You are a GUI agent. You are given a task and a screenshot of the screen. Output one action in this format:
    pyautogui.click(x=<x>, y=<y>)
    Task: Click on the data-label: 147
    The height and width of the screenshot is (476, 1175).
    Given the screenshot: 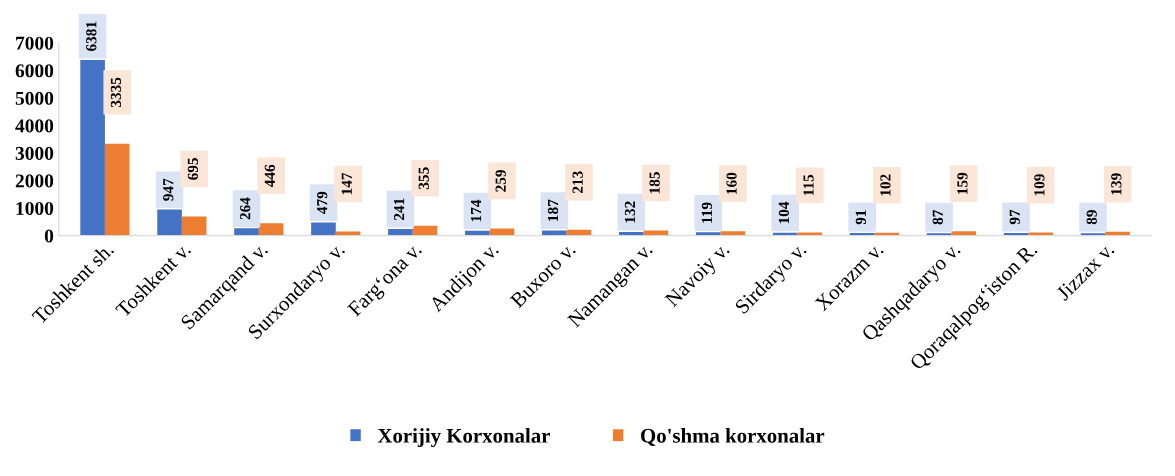 What is the action you would take?
    pyautogui.click(x=346, y=183)
    